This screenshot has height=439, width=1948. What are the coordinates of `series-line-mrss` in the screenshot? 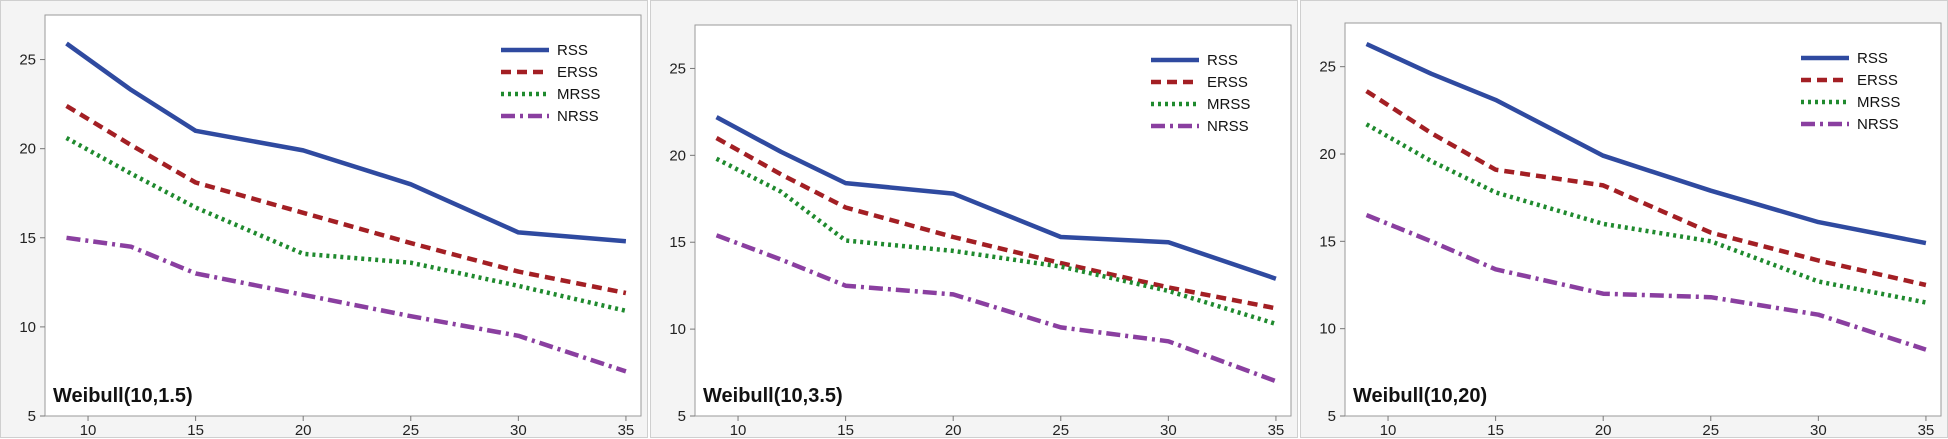 It's located at (996, 241).